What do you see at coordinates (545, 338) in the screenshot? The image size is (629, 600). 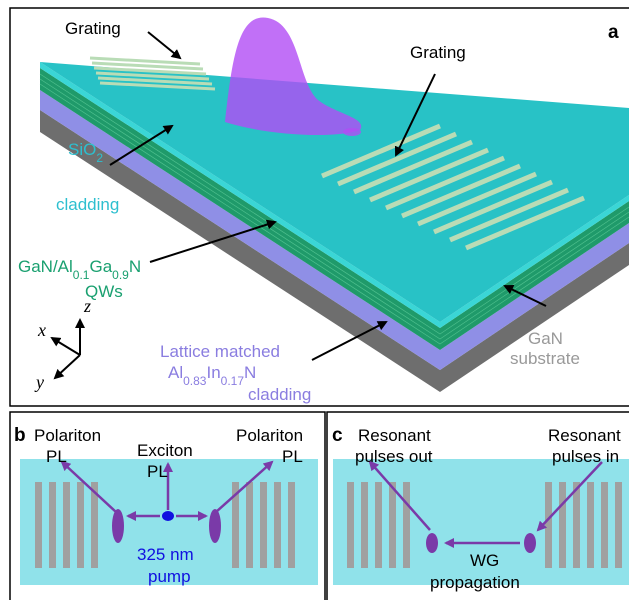 I see `label: GaN` at bounding box center [545, 338].